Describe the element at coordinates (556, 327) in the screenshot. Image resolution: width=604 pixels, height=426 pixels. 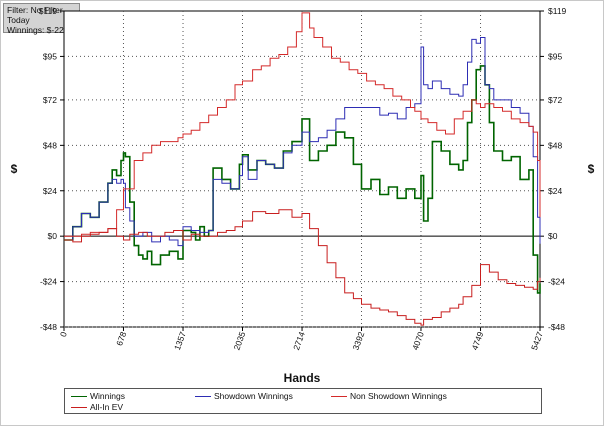
I see `y-tick-label-right: -$48` at that location.